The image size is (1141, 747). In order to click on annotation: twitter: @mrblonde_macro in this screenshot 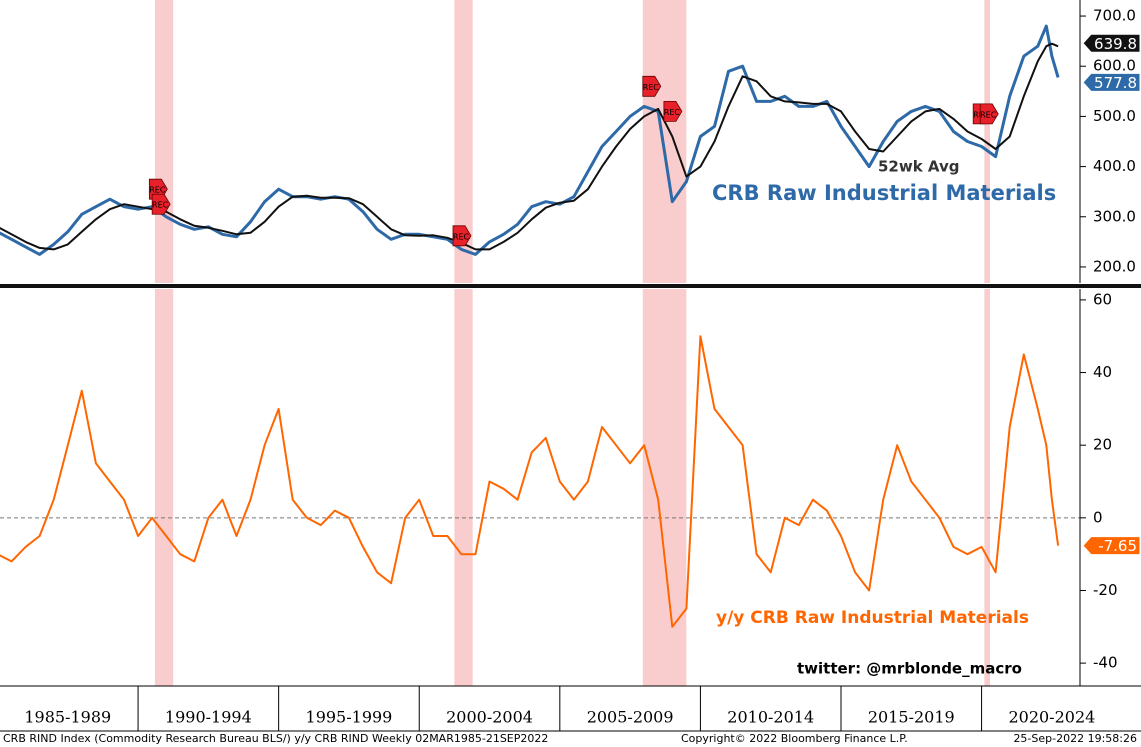, I will do `click(909, 669)`.